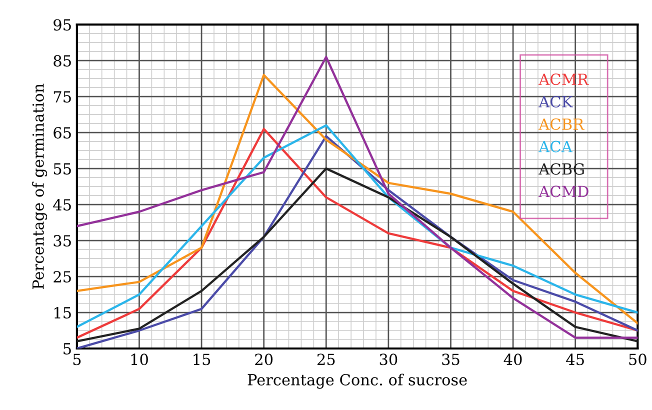 Image resolution: width=652 pixels, height=410 pixels. I want to click on y-tick-label: 25, so click(62, 276).